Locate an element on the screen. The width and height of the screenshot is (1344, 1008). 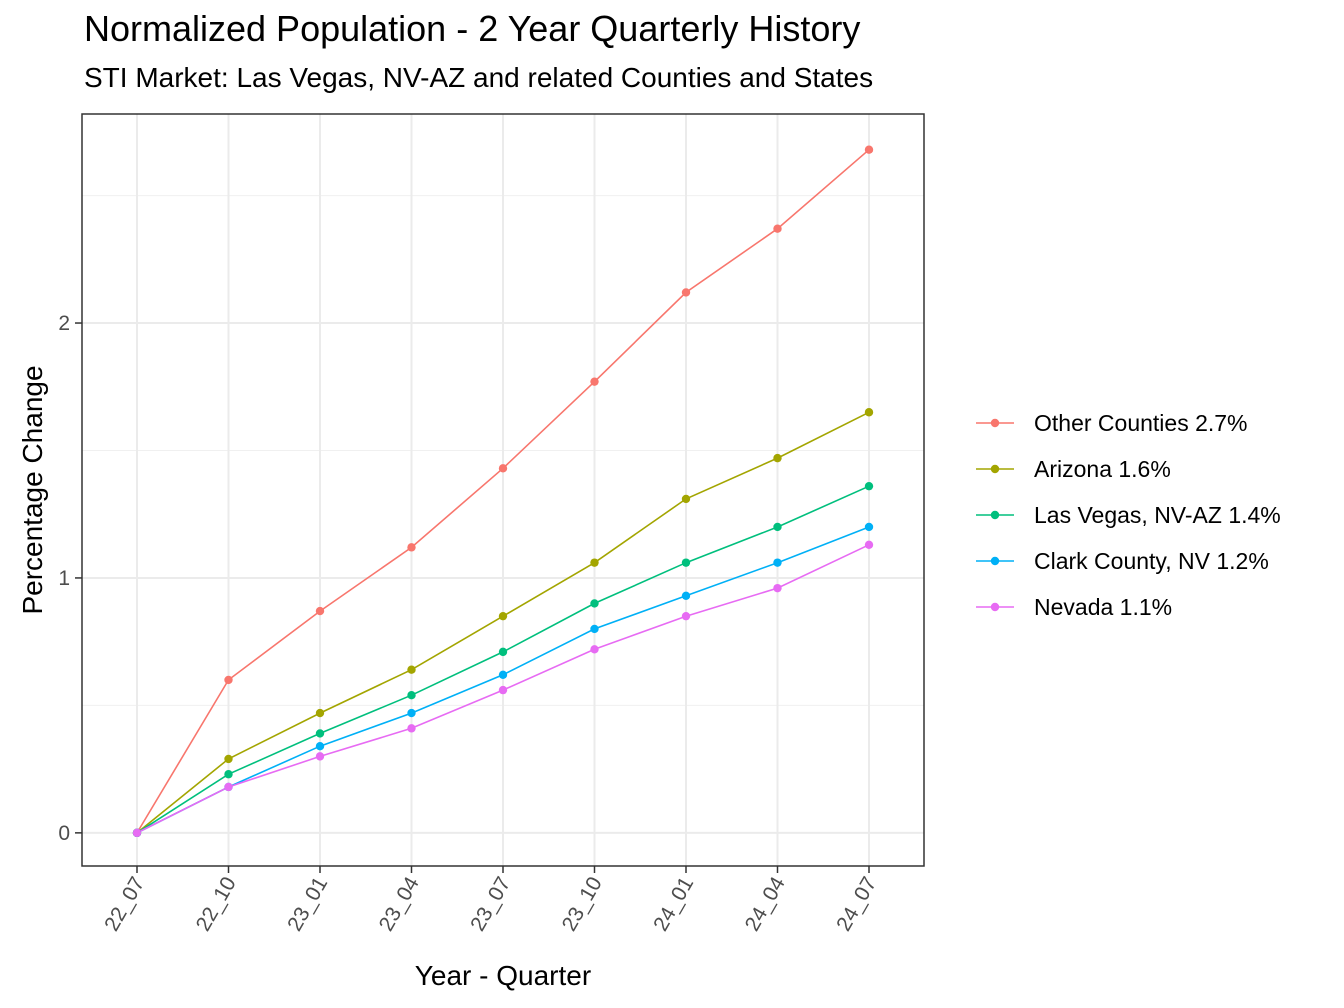
x-tick-label: 23_01 is located at coordinates (307, 904).